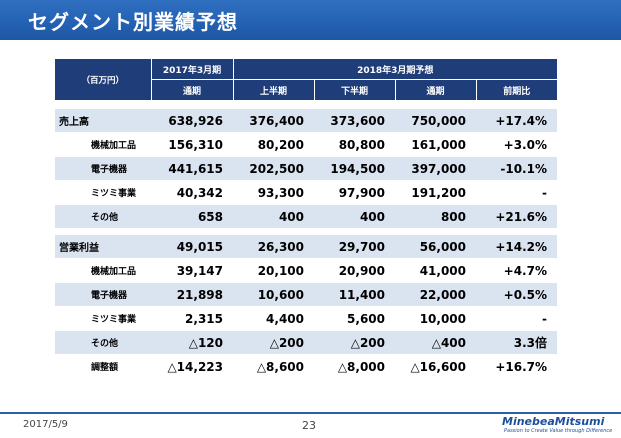 The height and width of the screenshot is (438, 621). I want to click on fy2018-header: 2018年3月期予想, so click(394, 69).